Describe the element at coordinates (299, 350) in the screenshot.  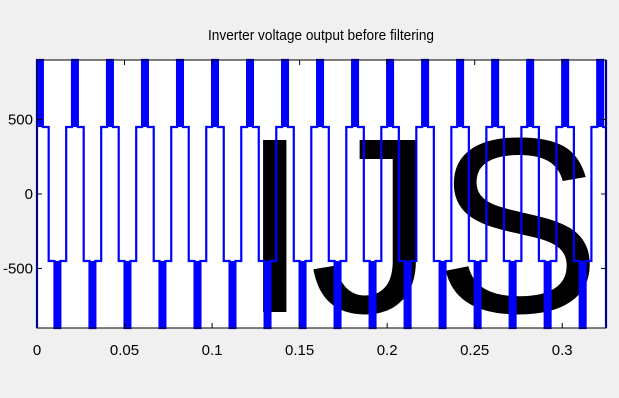
I see `x-tick-label: 0.15` at that location.